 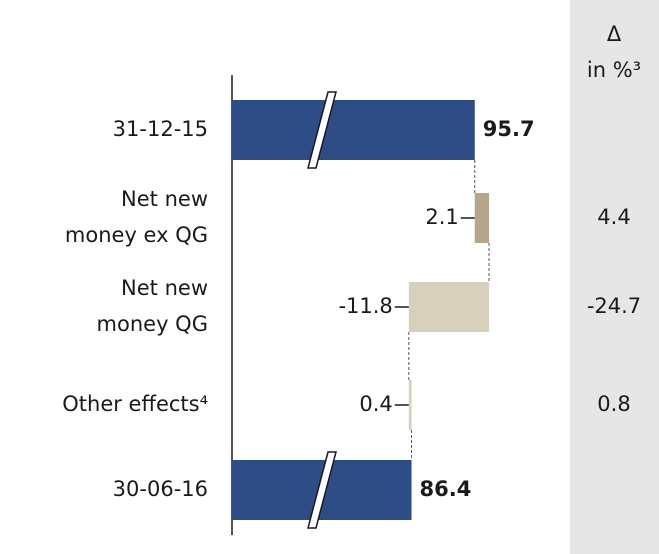 I want to click on category-label: Net new money QG, so click(x=152, y=306).